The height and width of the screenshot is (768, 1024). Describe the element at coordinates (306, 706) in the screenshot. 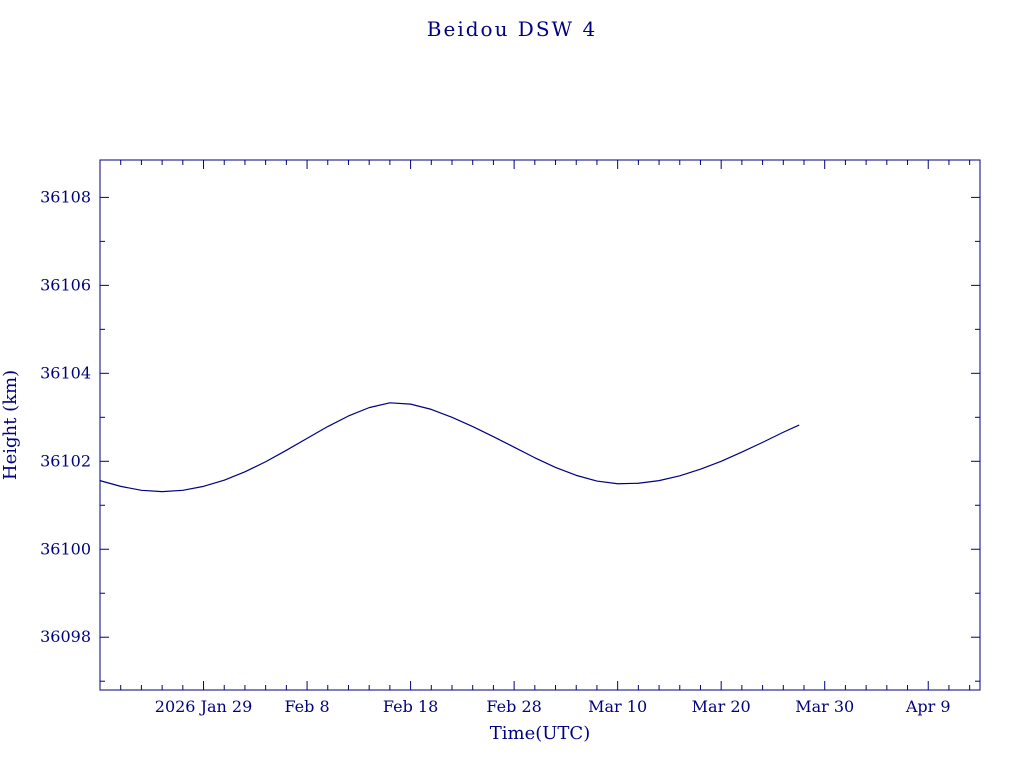

I see `x-tick-label: Feb 8` at that location.